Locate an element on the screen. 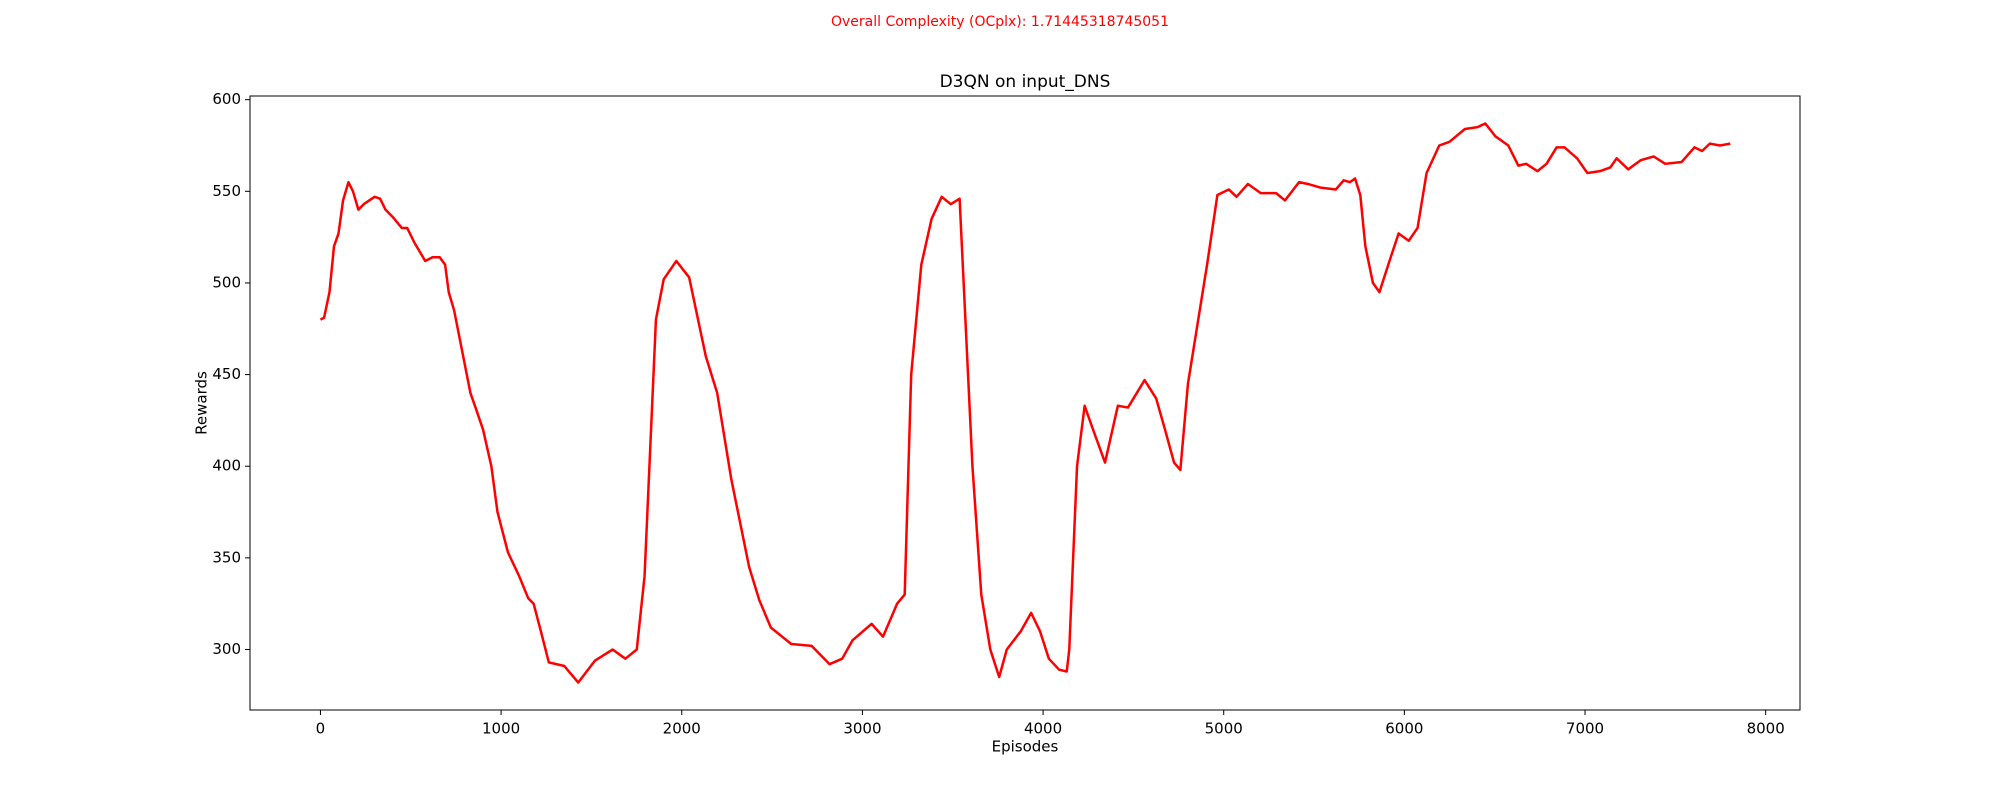 The height and width of the screenshot is (800, 2000). x-tick-label: 2000 is located at coordinates (682, 729).